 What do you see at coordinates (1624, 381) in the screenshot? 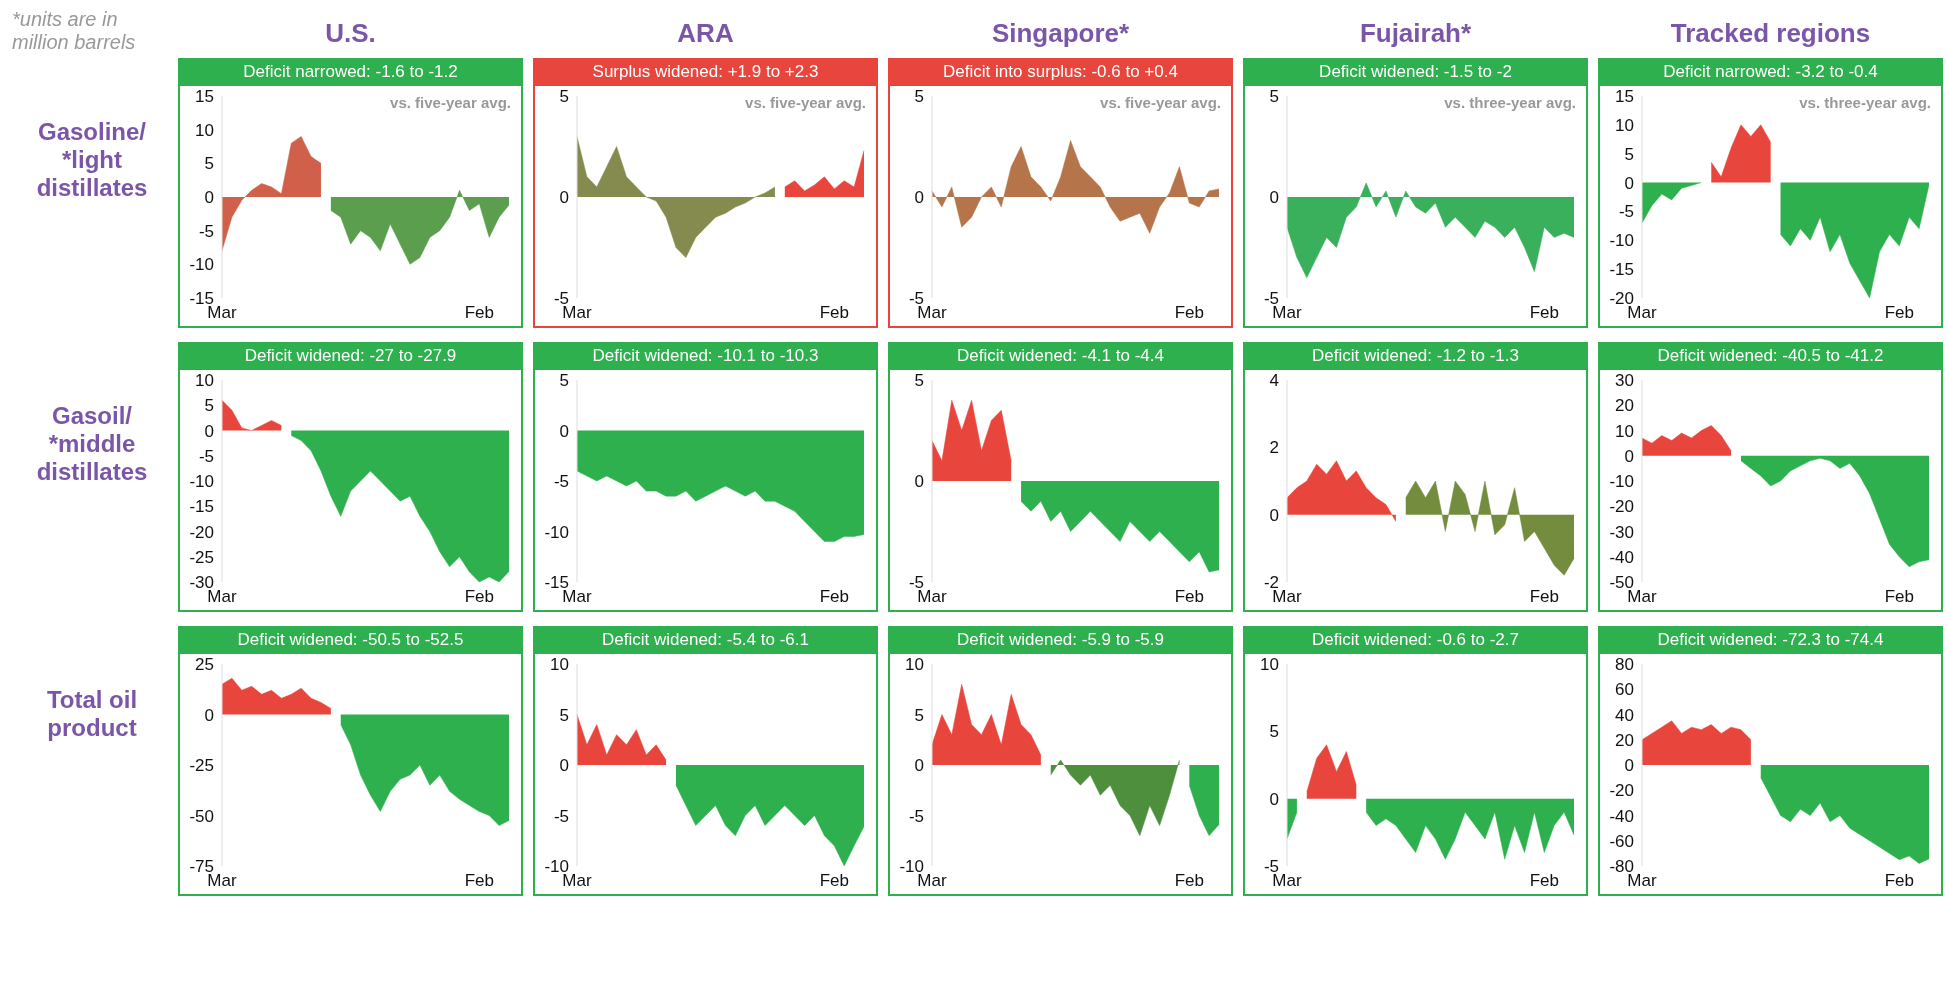
I see `y-tick-label: 30` at bounding box center [1624, 381].